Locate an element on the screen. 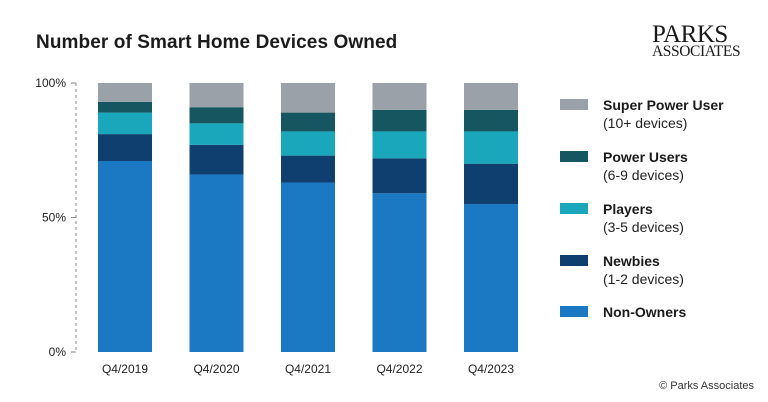  x-tick-label: Q4/2021 is located at coordinates (308, 369).